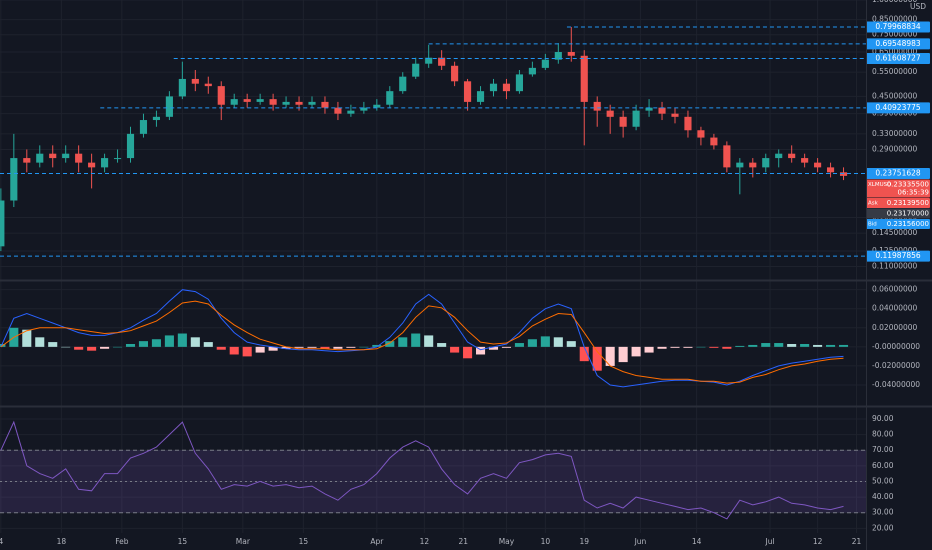 The height and width of the screenshot is (550, 932). Describe the element at coordinates (422, 342) in the screenshot. I see `macd-line` at that location.